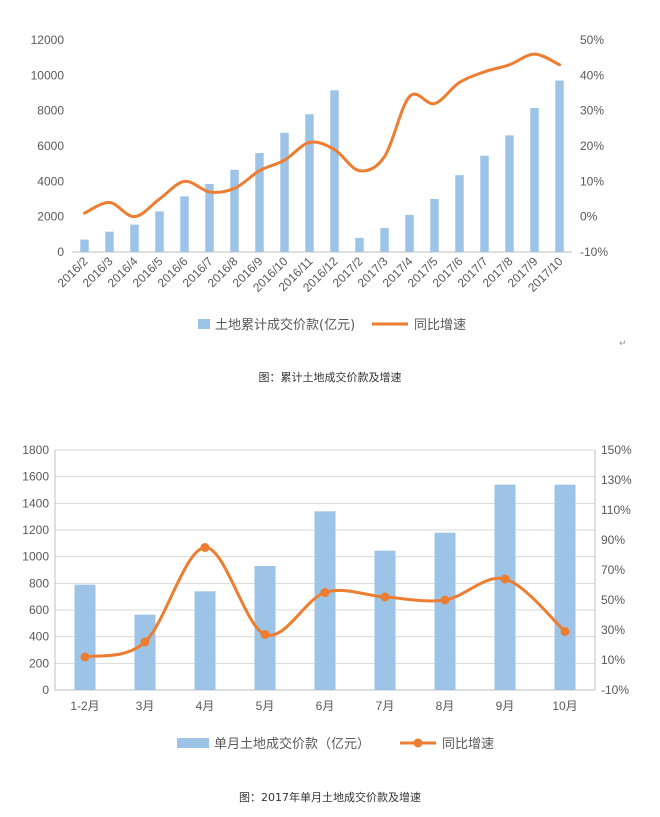 This screenshot has width=660, height=817. I want to click on x-tick-label: 9月, so click(505, 706).